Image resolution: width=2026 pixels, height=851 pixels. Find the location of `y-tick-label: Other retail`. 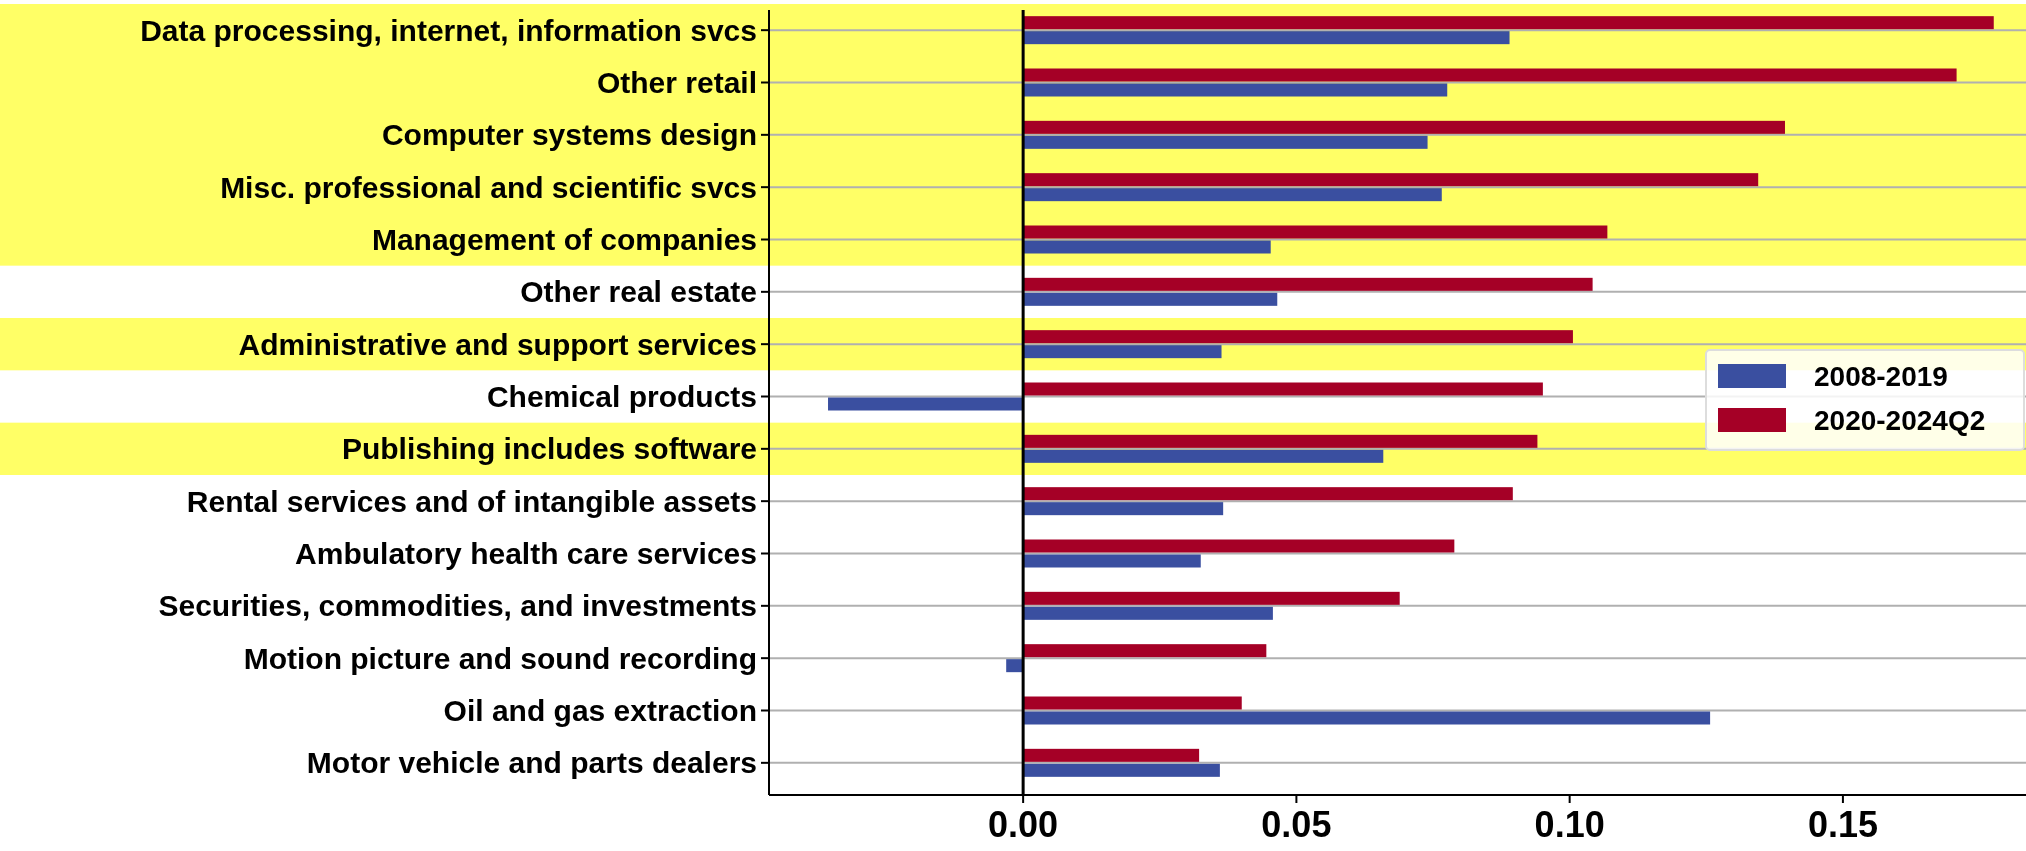

y-tick-label: Other retail is located at coordinates (676, 82).